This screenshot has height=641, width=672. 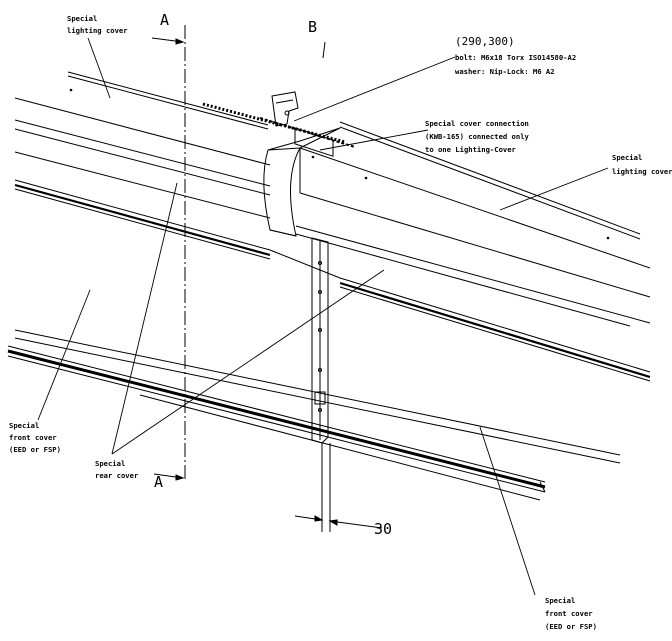 I want to click on section-mark-b-text: B, so click(x=312, y=27).